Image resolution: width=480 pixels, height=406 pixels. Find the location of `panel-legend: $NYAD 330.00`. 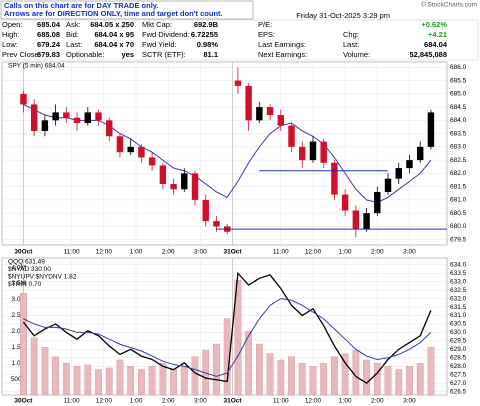

panel-legend: $NYAD 330.00 is located at coordinates (29, 269).